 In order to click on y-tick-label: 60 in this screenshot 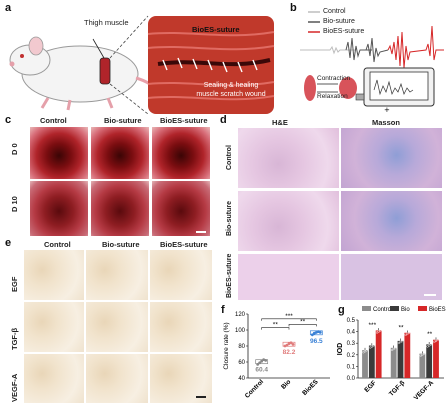, I will do `click(241, 363)`.